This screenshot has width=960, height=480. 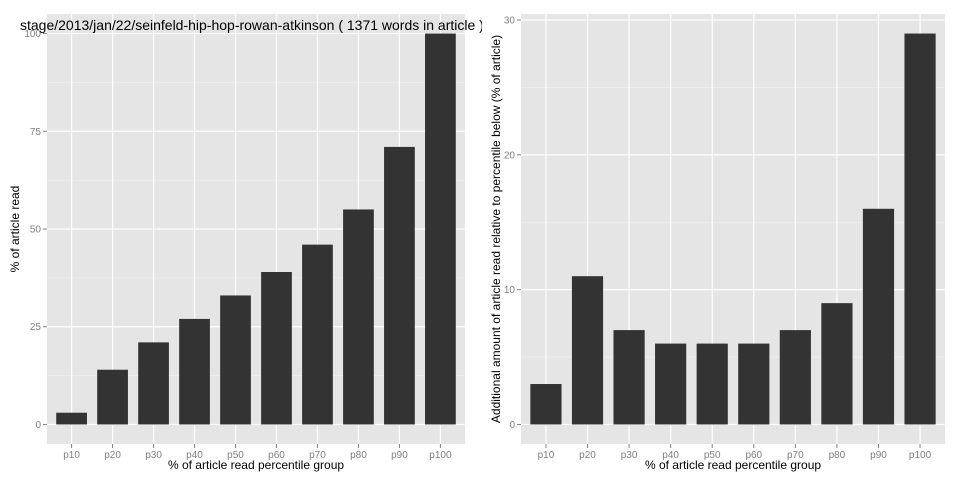 What do you see at coordinates (733, 465) in the screenshot?
I see `right-x-axis-title: % of article read percentile group` at bounding box center [733, 465].